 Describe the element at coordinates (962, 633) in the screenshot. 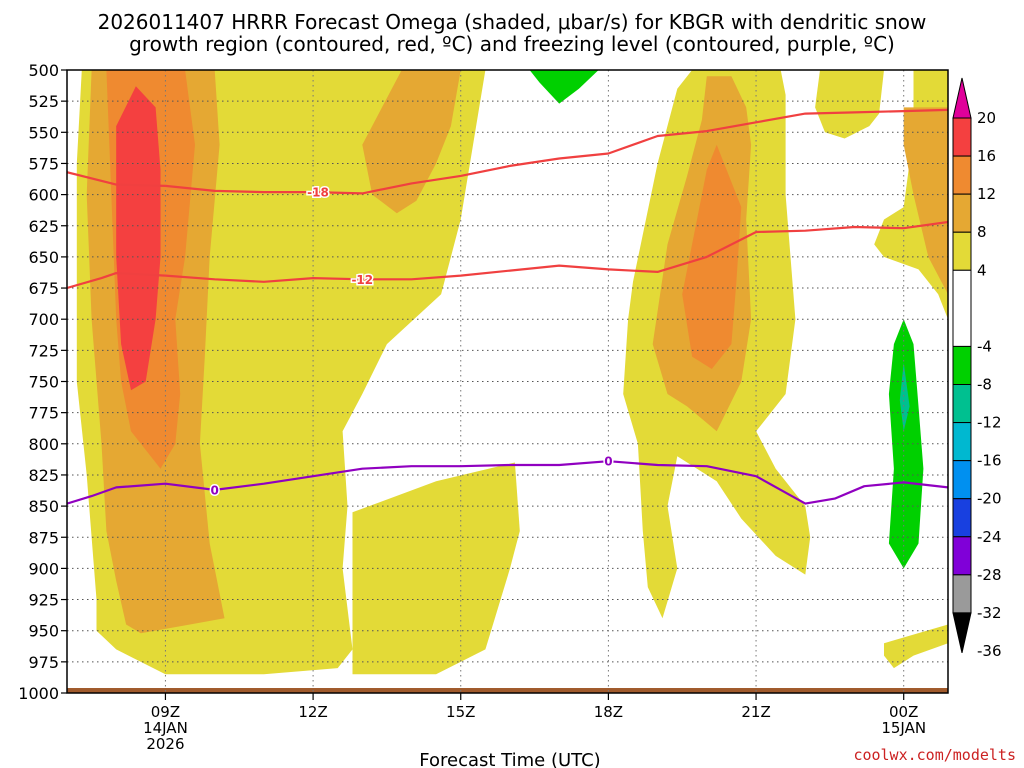

I see `colorbar-arrow-bottom` at that location.